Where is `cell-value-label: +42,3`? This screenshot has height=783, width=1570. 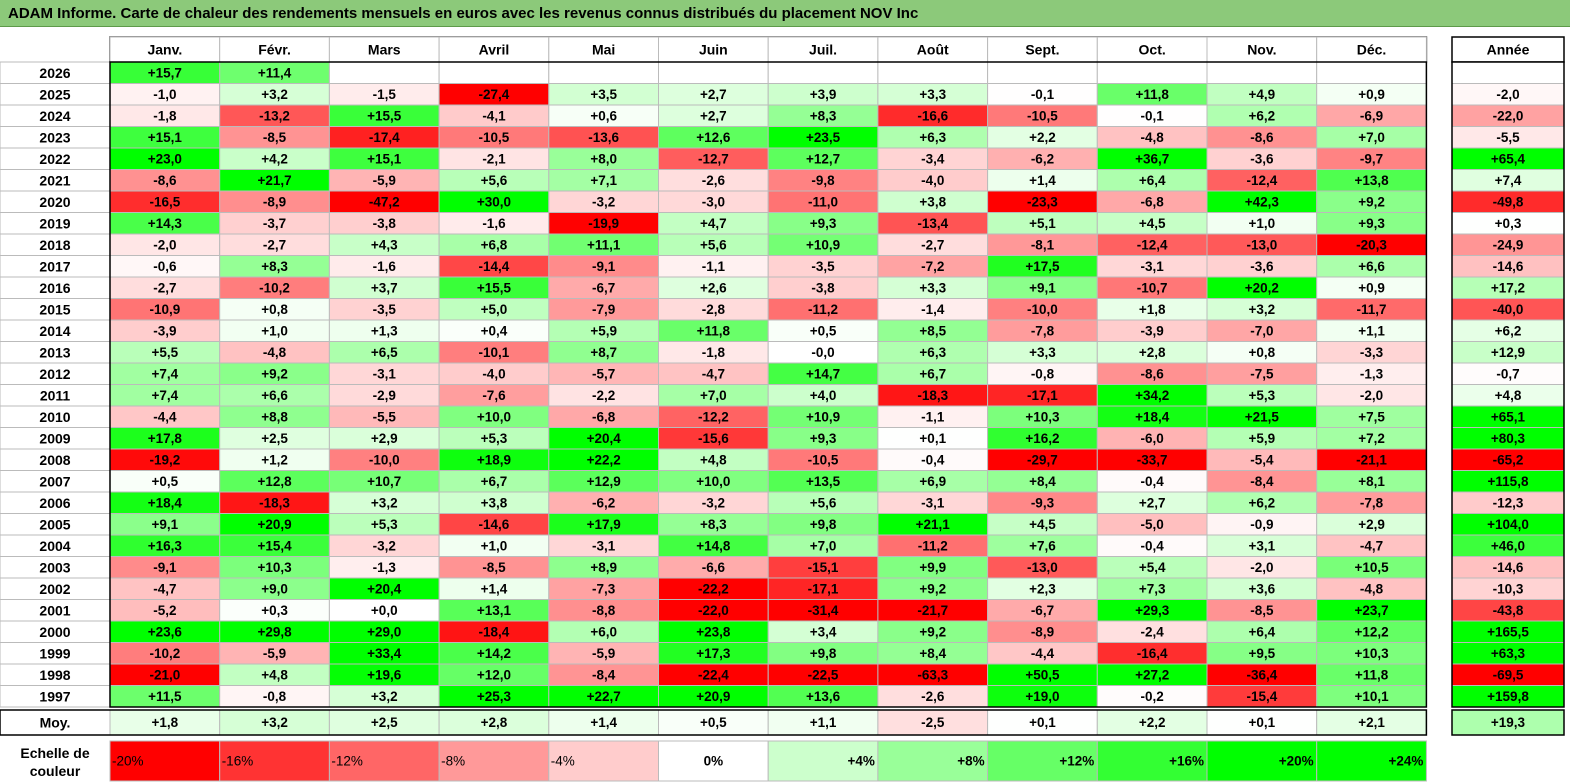
cell-value-label: +42,3 is located at coordinates (1262, 201).